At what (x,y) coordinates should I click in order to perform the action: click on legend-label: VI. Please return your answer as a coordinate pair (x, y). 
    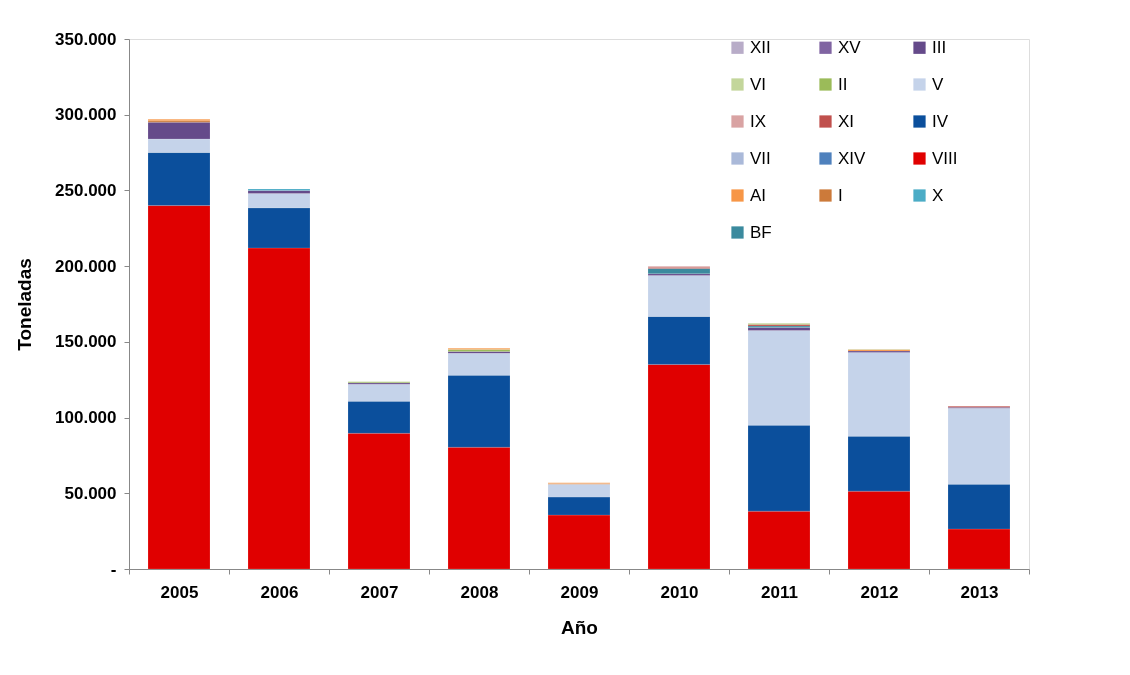
    Looking at the image, I should click on (758, 84).